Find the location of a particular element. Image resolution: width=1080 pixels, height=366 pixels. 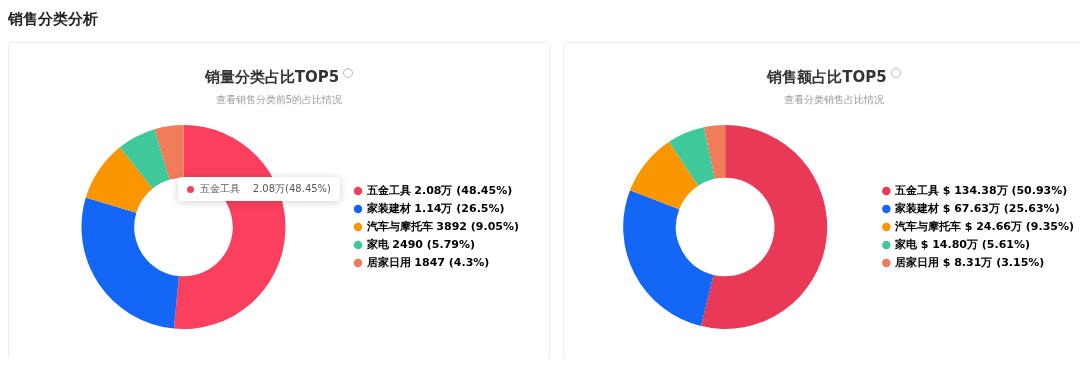

legend-label: 汽车与摩托车 3892 (9.05%) is located at coordinates (442, 226).